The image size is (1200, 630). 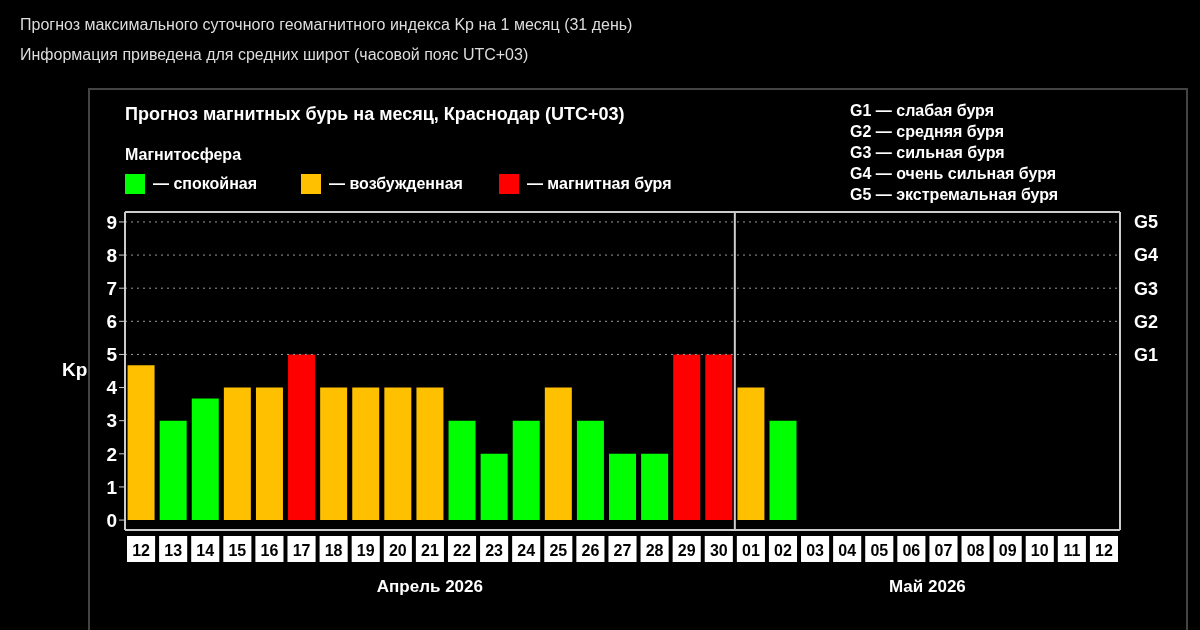 What do you see at coordinates (654, 550) in the screenshot?
I see `x-tick-label: 28` at bounding box center [654, 550].